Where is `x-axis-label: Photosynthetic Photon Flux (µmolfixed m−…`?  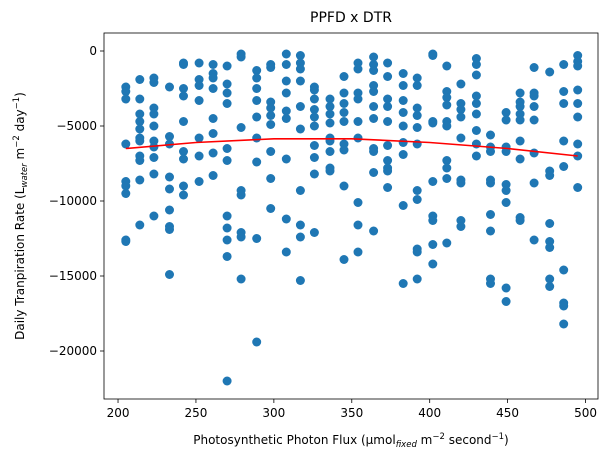
x-axis-label: Photosynthetic Photon Flux (µmolfixed m−… is located at coordinates (350, 441).